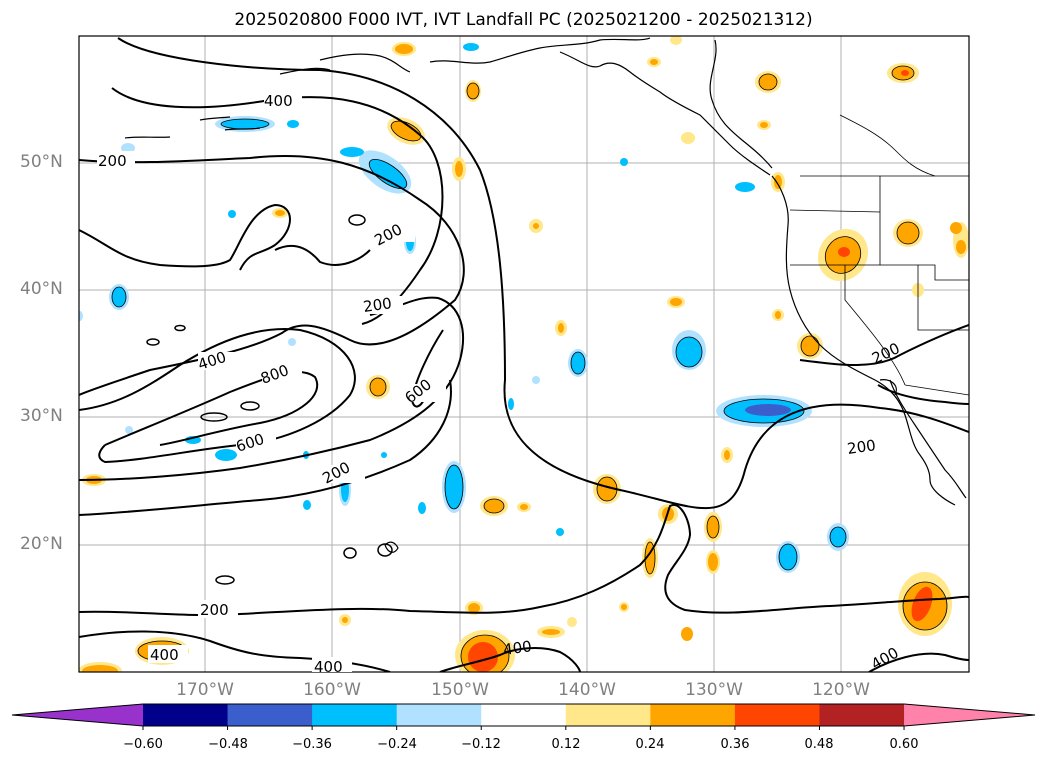 This screenshot has height=765, width=1047. I want to click on colorbar-tick: 0.48, so click(819, 744).